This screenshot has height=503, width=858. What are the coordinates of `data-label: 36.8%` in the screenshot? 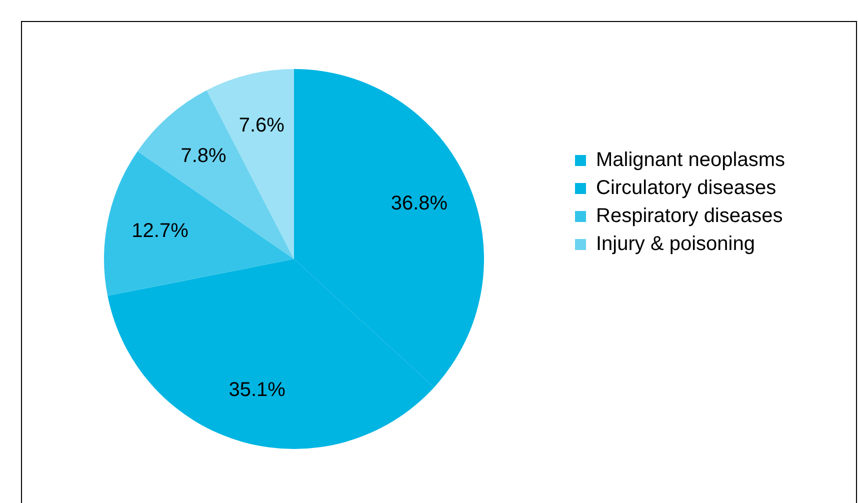 It's located at (419, 203).